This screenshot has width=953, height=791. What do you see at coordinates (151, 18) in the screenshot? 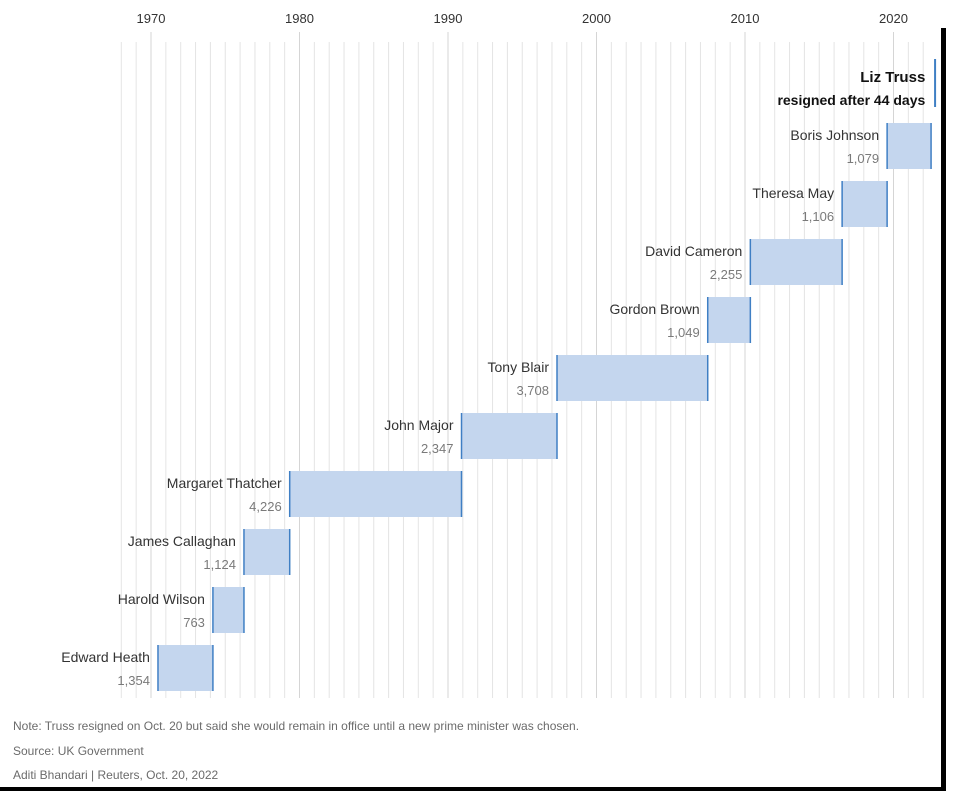
I see `x-tick-label: 1970` at bounding box center [151, 18].